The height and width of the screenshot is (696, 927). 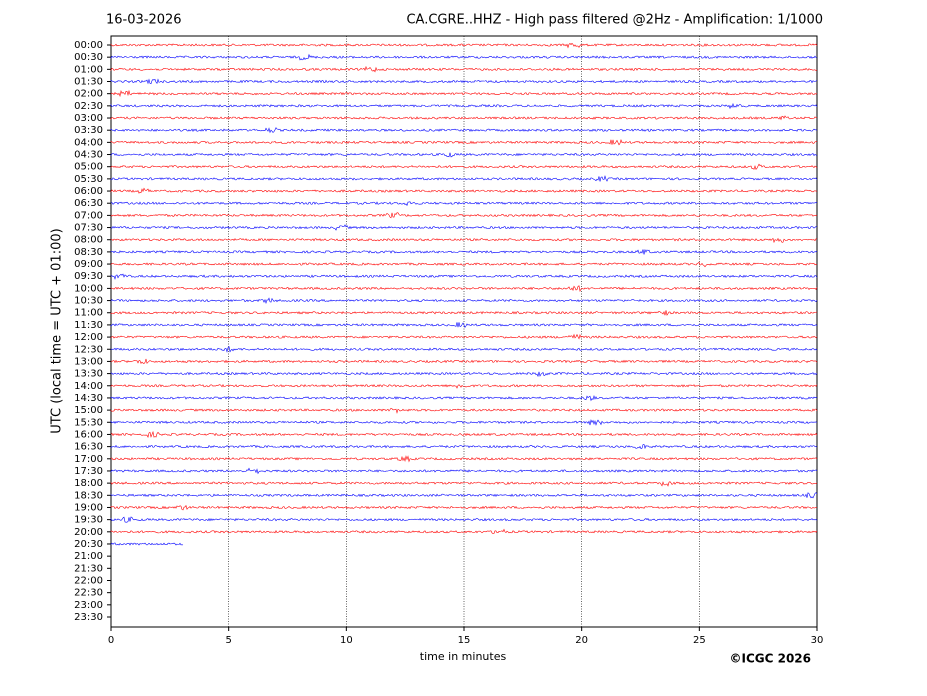 I want to click on y-tick-label: 14:30, so click(x=88, y=398).